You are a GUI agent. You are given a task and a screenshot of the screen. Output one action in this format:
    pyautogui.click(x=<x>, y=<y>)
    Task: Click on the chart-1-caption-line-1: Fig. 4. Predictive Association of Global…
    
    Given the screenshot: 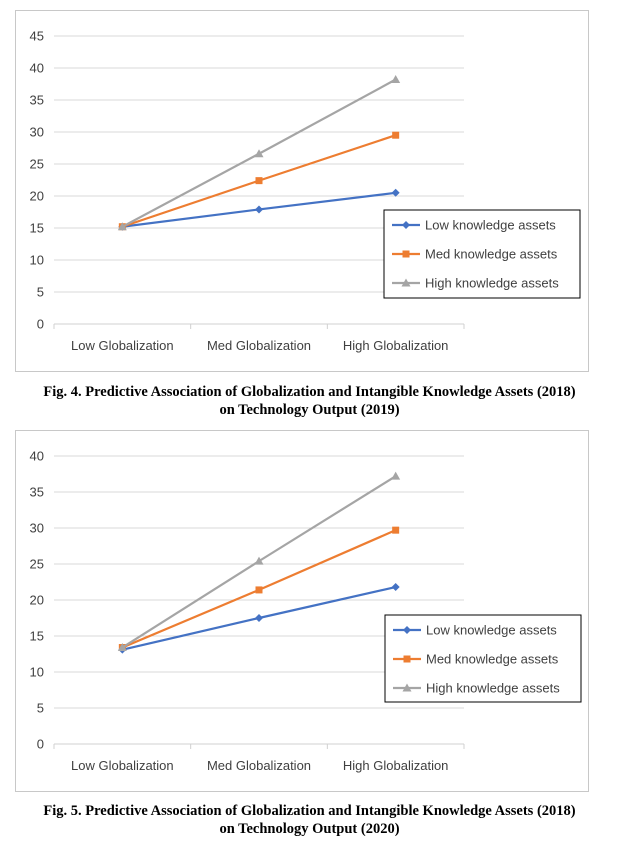 What is the action you would take?
    pyautogui.click(x=309, y=392)
    